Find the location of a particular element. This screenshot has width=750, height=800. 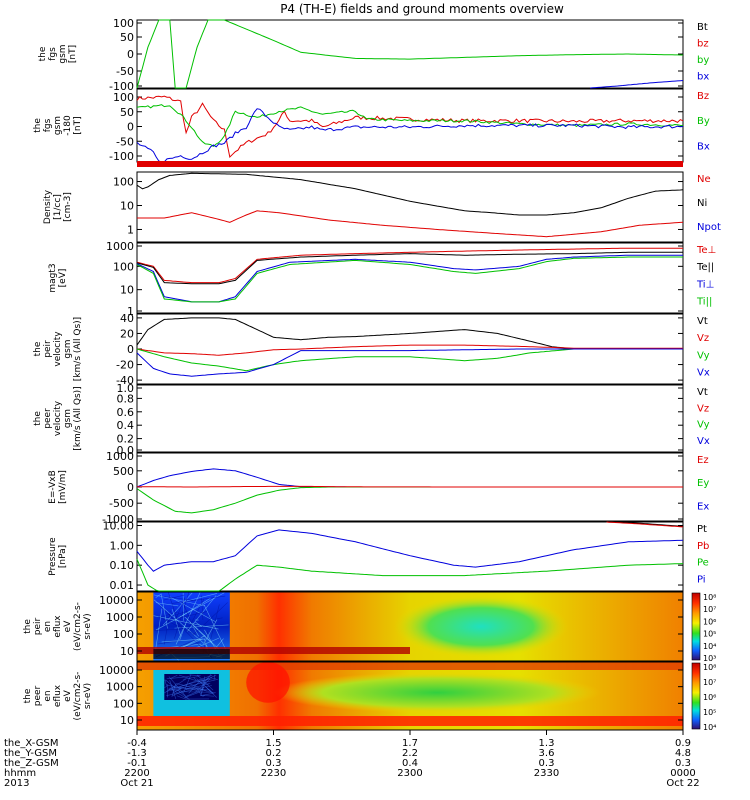

x-tick-label: -0.4 is located at coordinates (137, 743).